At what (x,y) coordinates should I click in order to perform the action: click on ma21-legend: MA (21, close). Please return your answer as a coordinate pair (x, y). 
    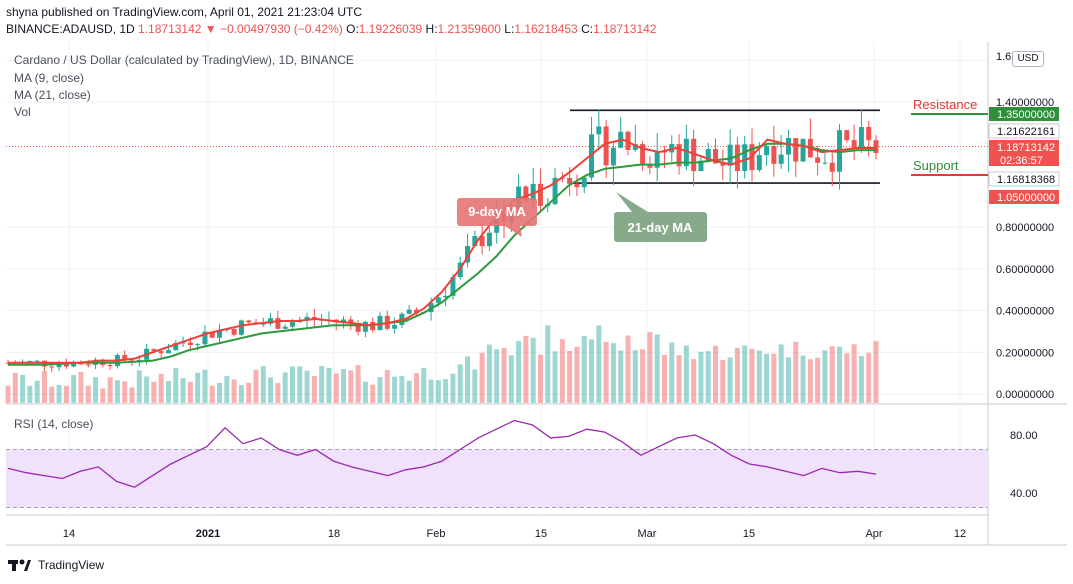
    Looking at the image, I should click on (52, 95).